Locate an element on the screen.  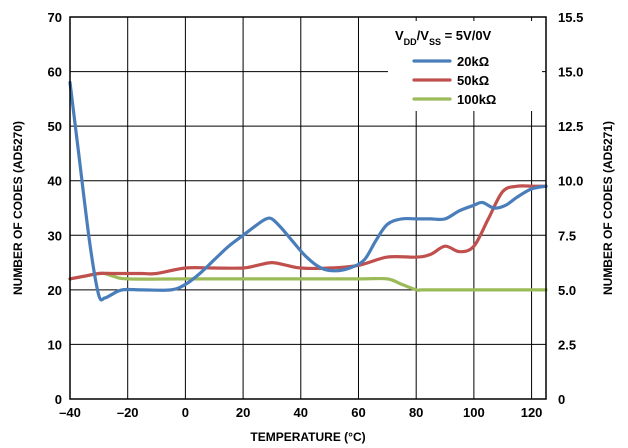
y-axis-title: NUMBER OF CODES (AD5270) is located at coordinates (18, 208).